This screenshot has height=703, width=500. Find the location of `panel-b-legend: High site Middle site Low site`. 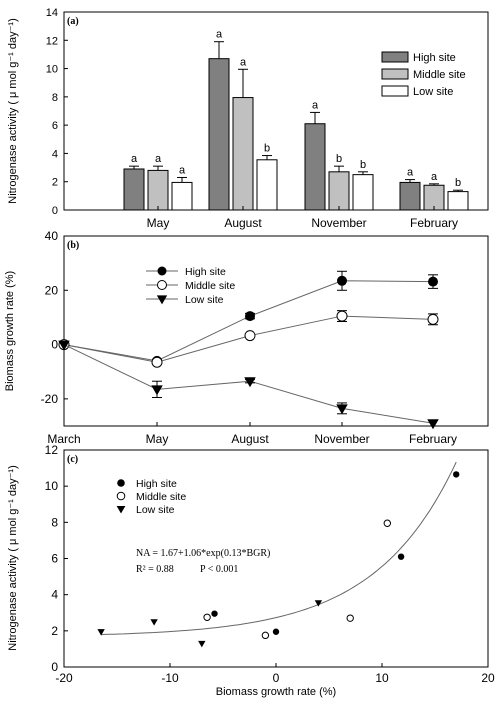

panel-b-legend: High site Middle site Low site is located at coordinates (190, 286).